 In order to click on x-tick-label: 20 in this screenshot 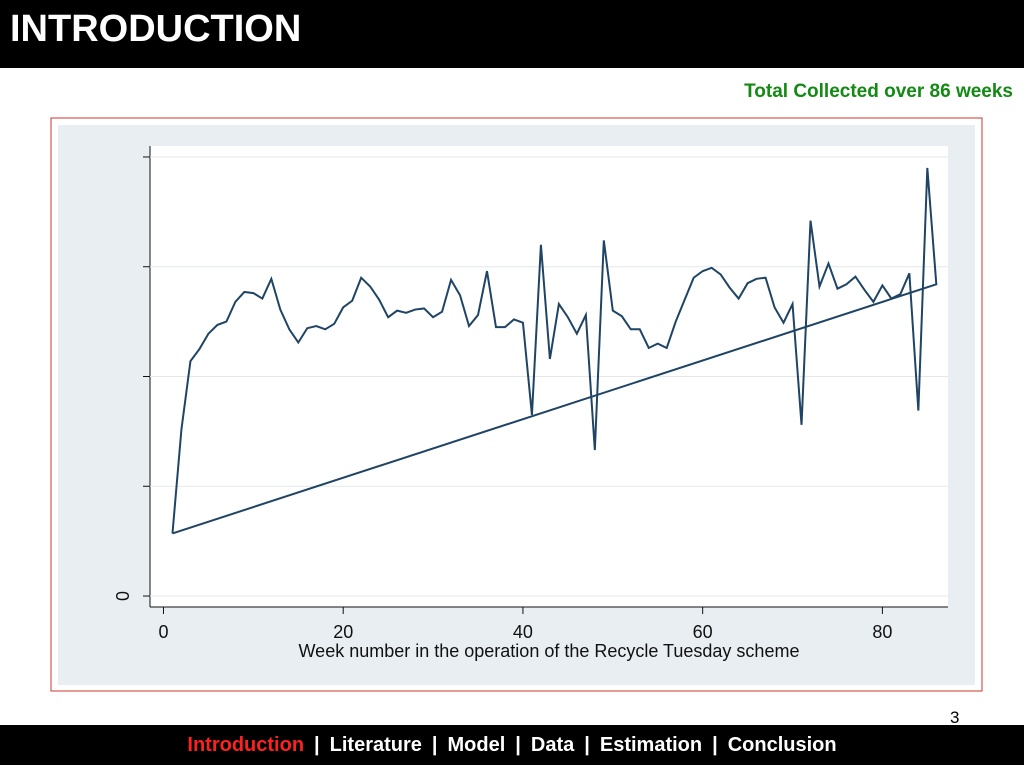, I will do `click(343, 632)`.